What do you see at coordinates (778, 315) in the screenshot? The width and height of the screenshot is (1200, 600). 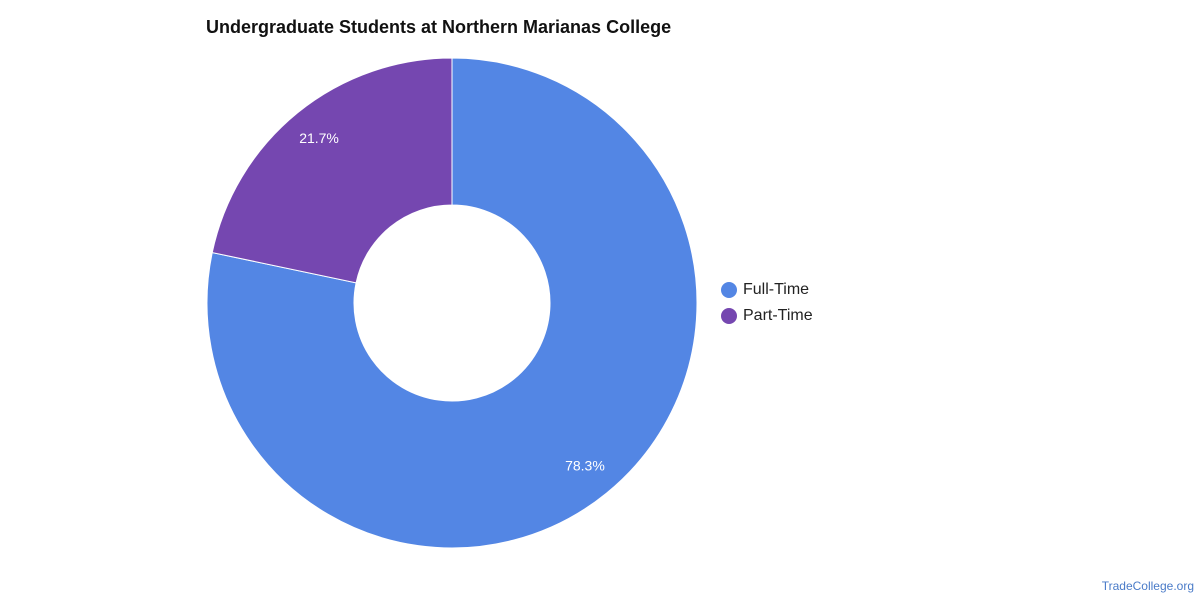 I see `legend-label: Part-Time` at bounding box center [778, 315].